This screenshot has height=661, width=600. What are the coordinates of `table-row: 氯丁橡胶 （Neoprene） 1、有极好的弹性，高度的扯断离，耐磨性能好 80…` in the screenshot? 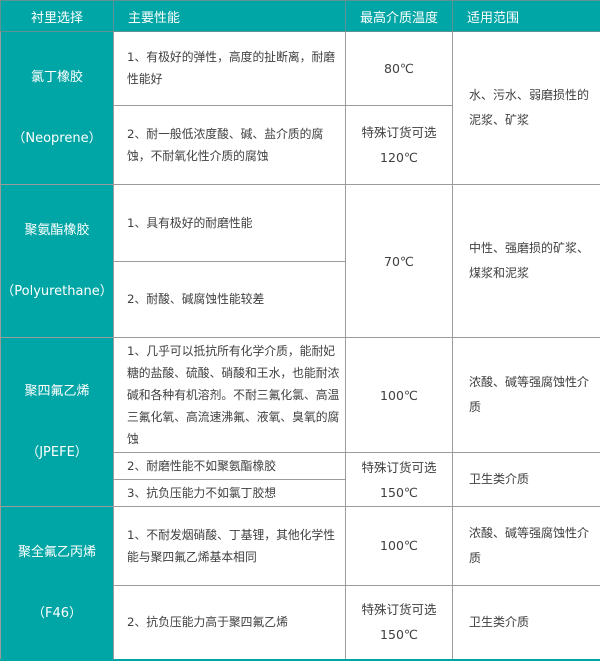 It's located at (300, 69).